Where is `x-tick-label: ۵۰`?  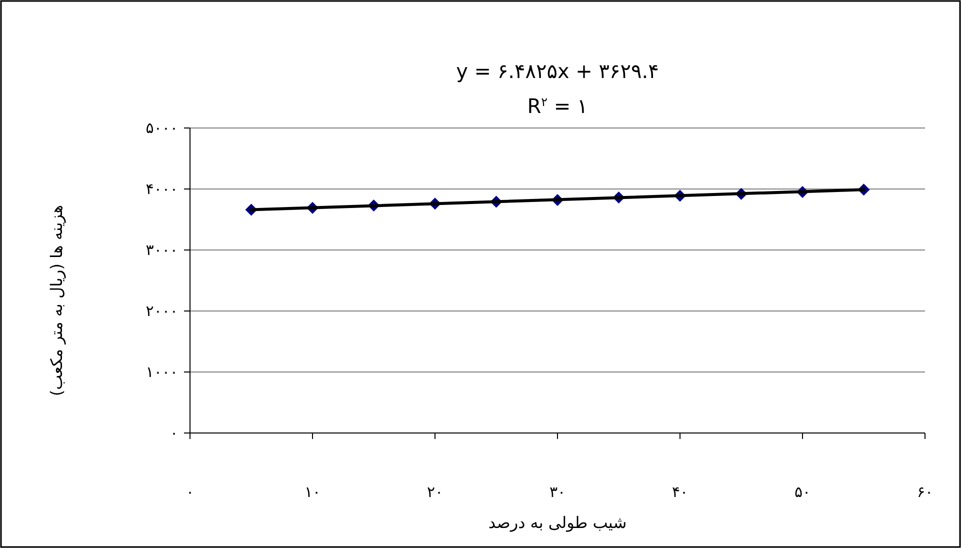 x-tick-label: ۵۰ is located at coordinates (802, 492).